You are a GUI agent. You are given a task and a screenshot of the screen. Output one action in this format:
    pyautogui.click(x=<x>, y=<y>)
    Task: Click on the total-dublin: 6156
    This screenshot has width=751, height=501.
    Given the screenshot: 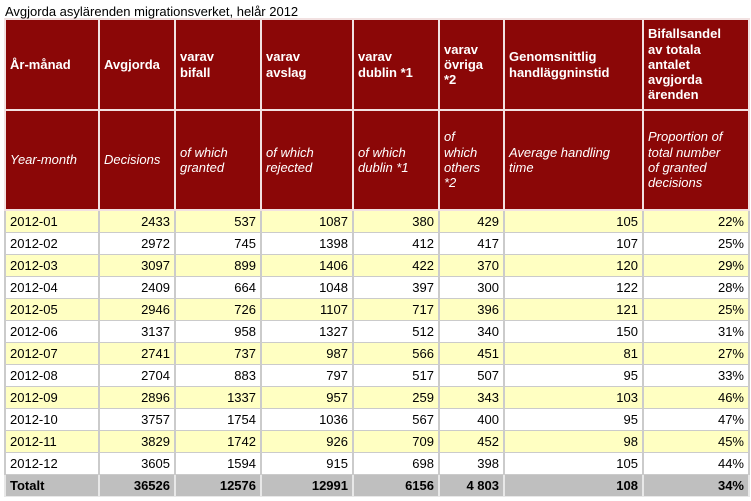 What is the action you would take?
    pyautogui.click(x=396, y=485)
    